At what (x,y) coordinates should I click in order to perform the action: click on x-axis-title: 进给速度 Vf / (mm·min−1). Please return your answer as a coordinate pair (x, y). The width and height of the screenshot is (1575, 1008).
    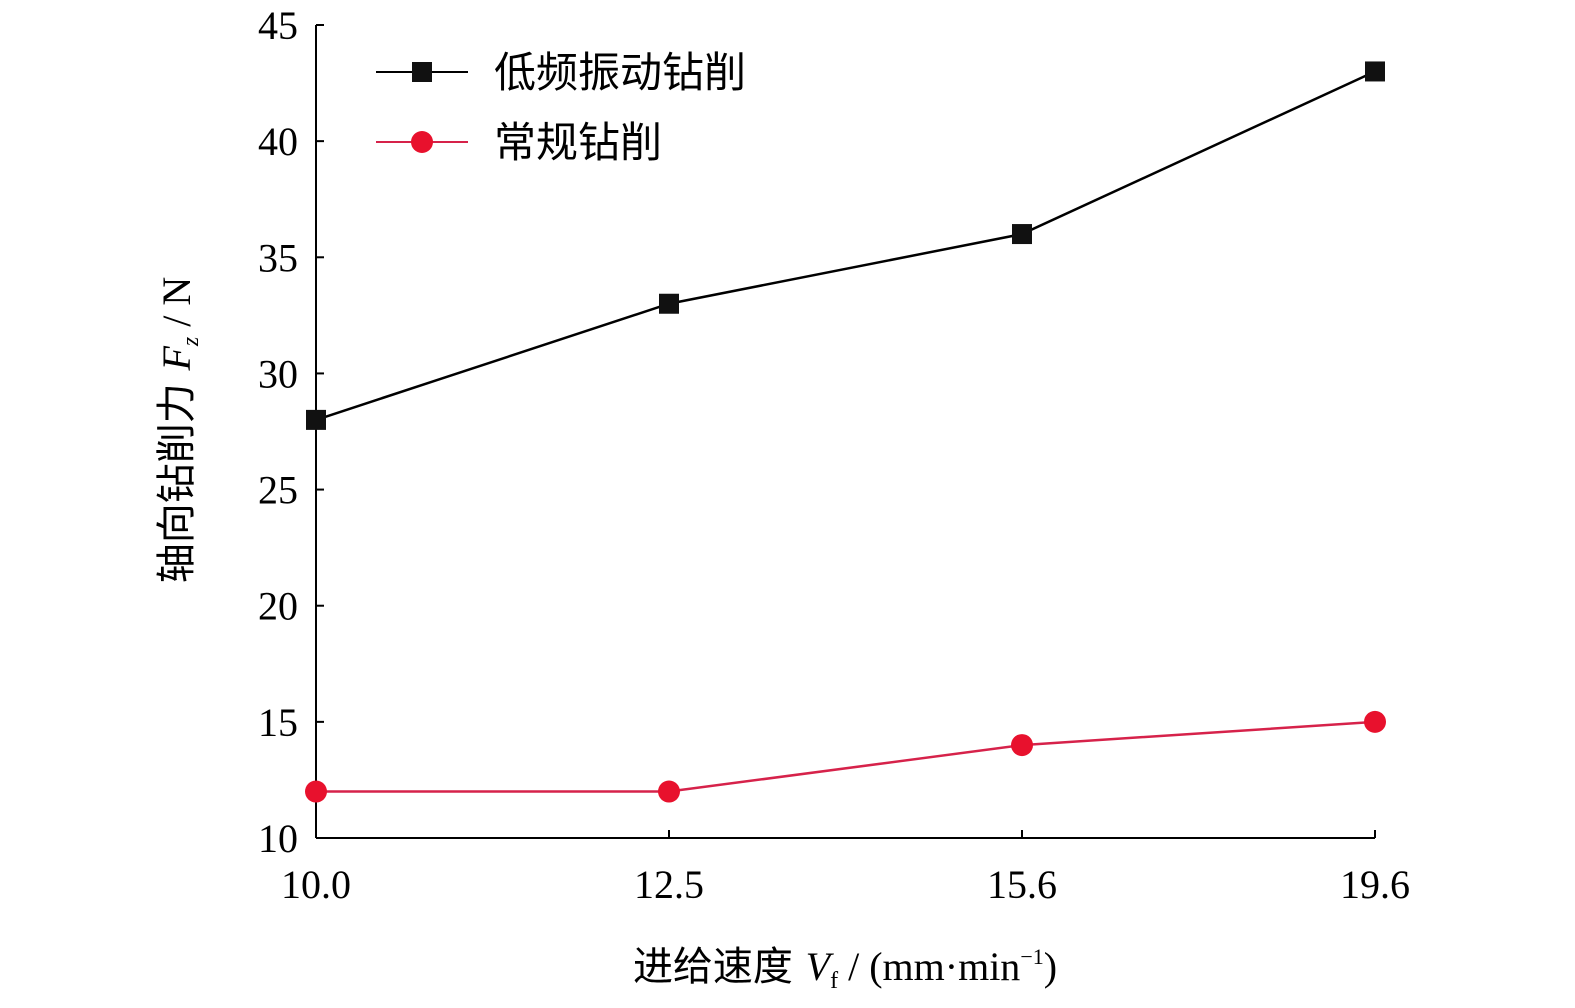
    Looking at the image, I should click on (845, 969).